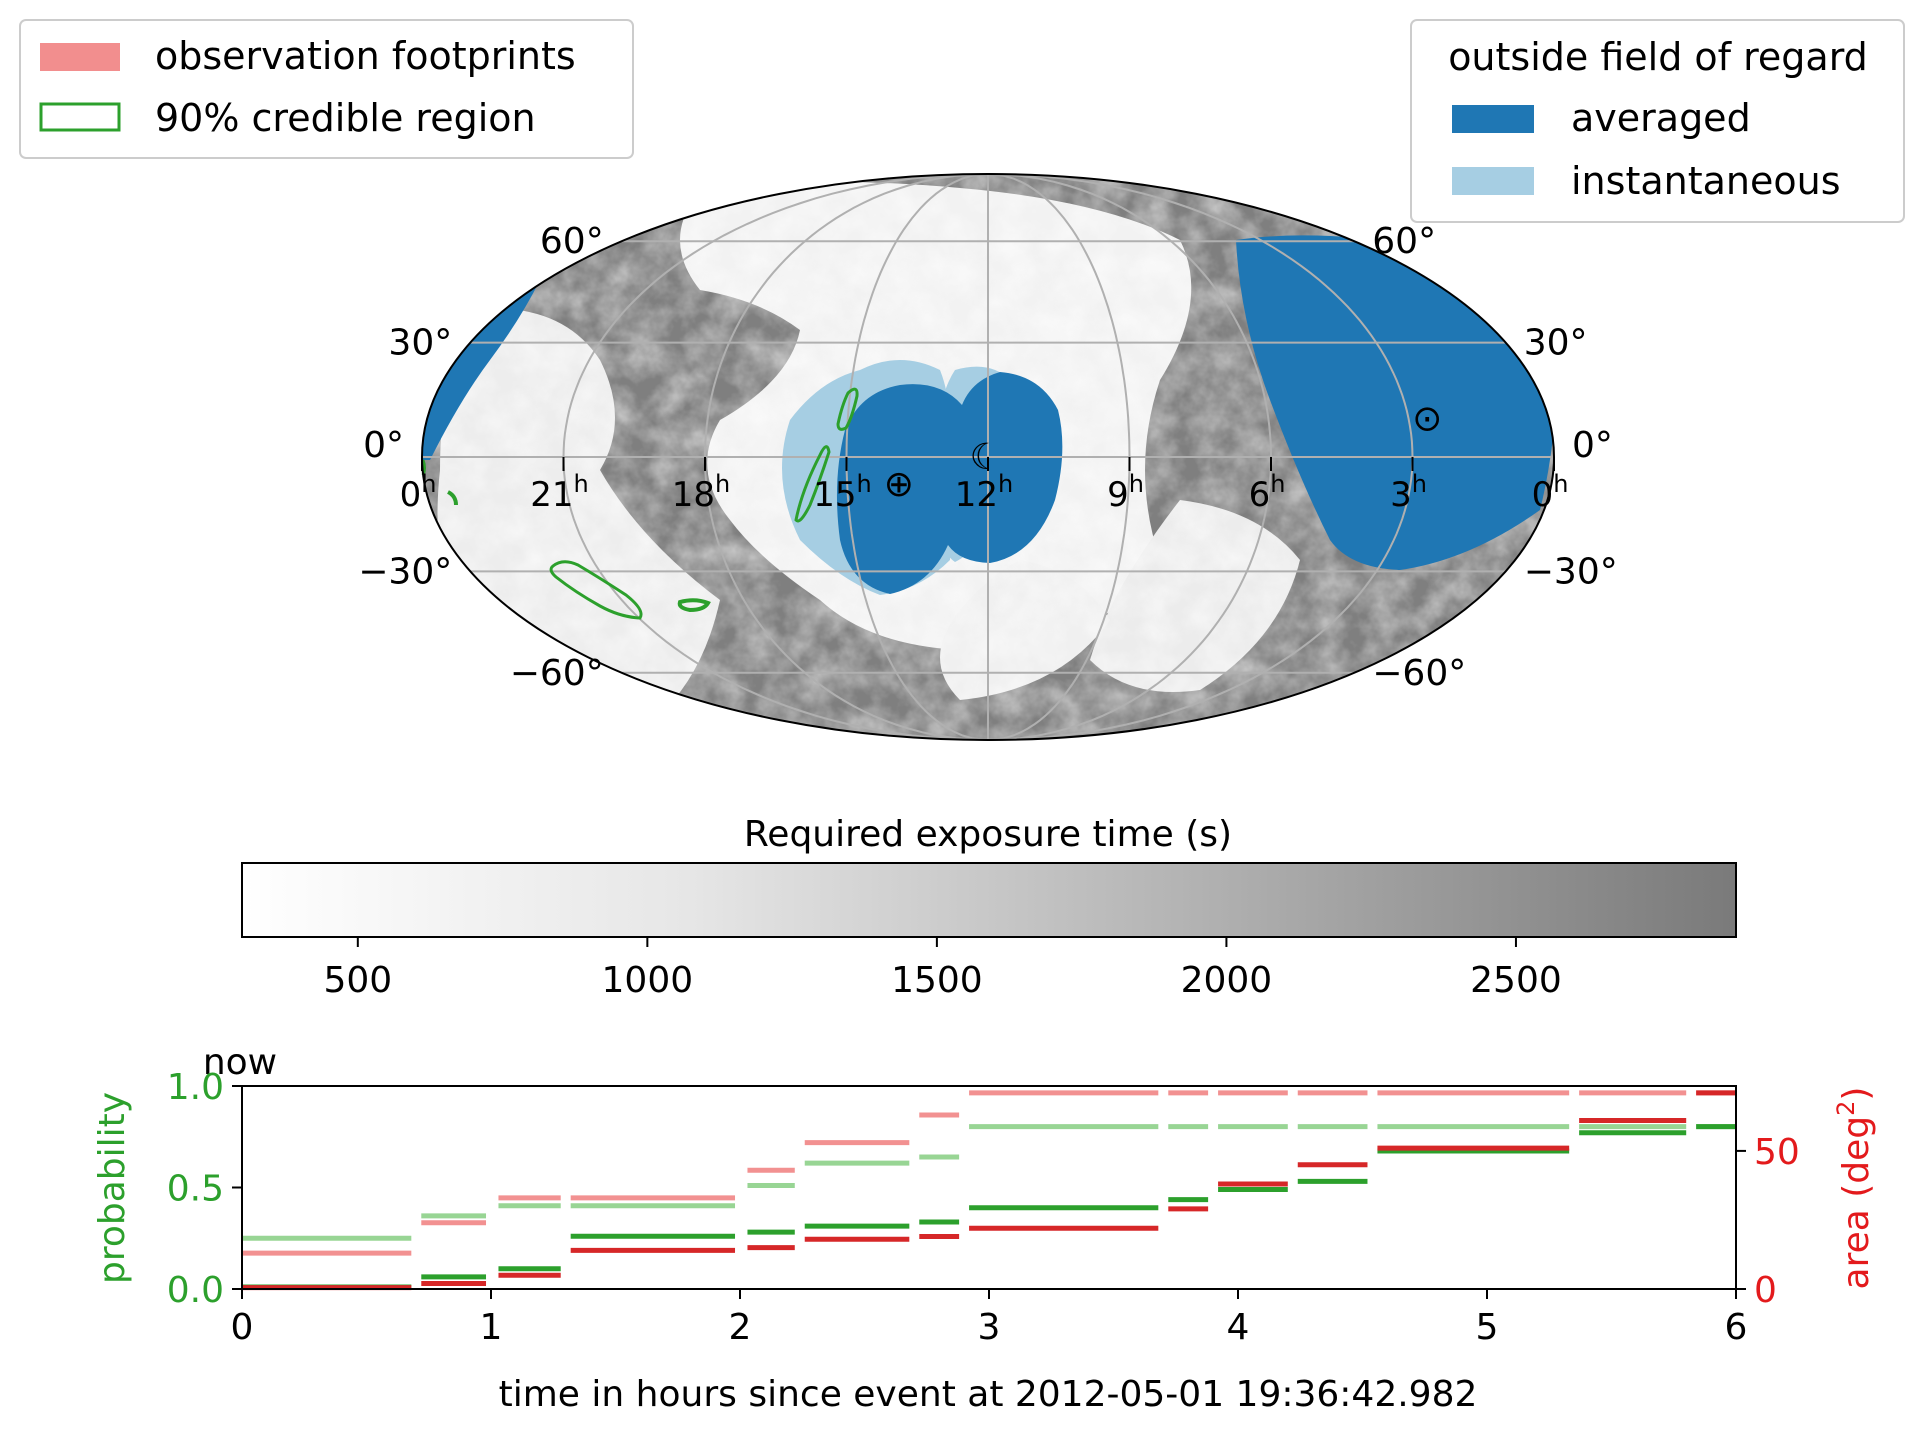  I want to click on ra-tick-value: 21, so click(551, 495).